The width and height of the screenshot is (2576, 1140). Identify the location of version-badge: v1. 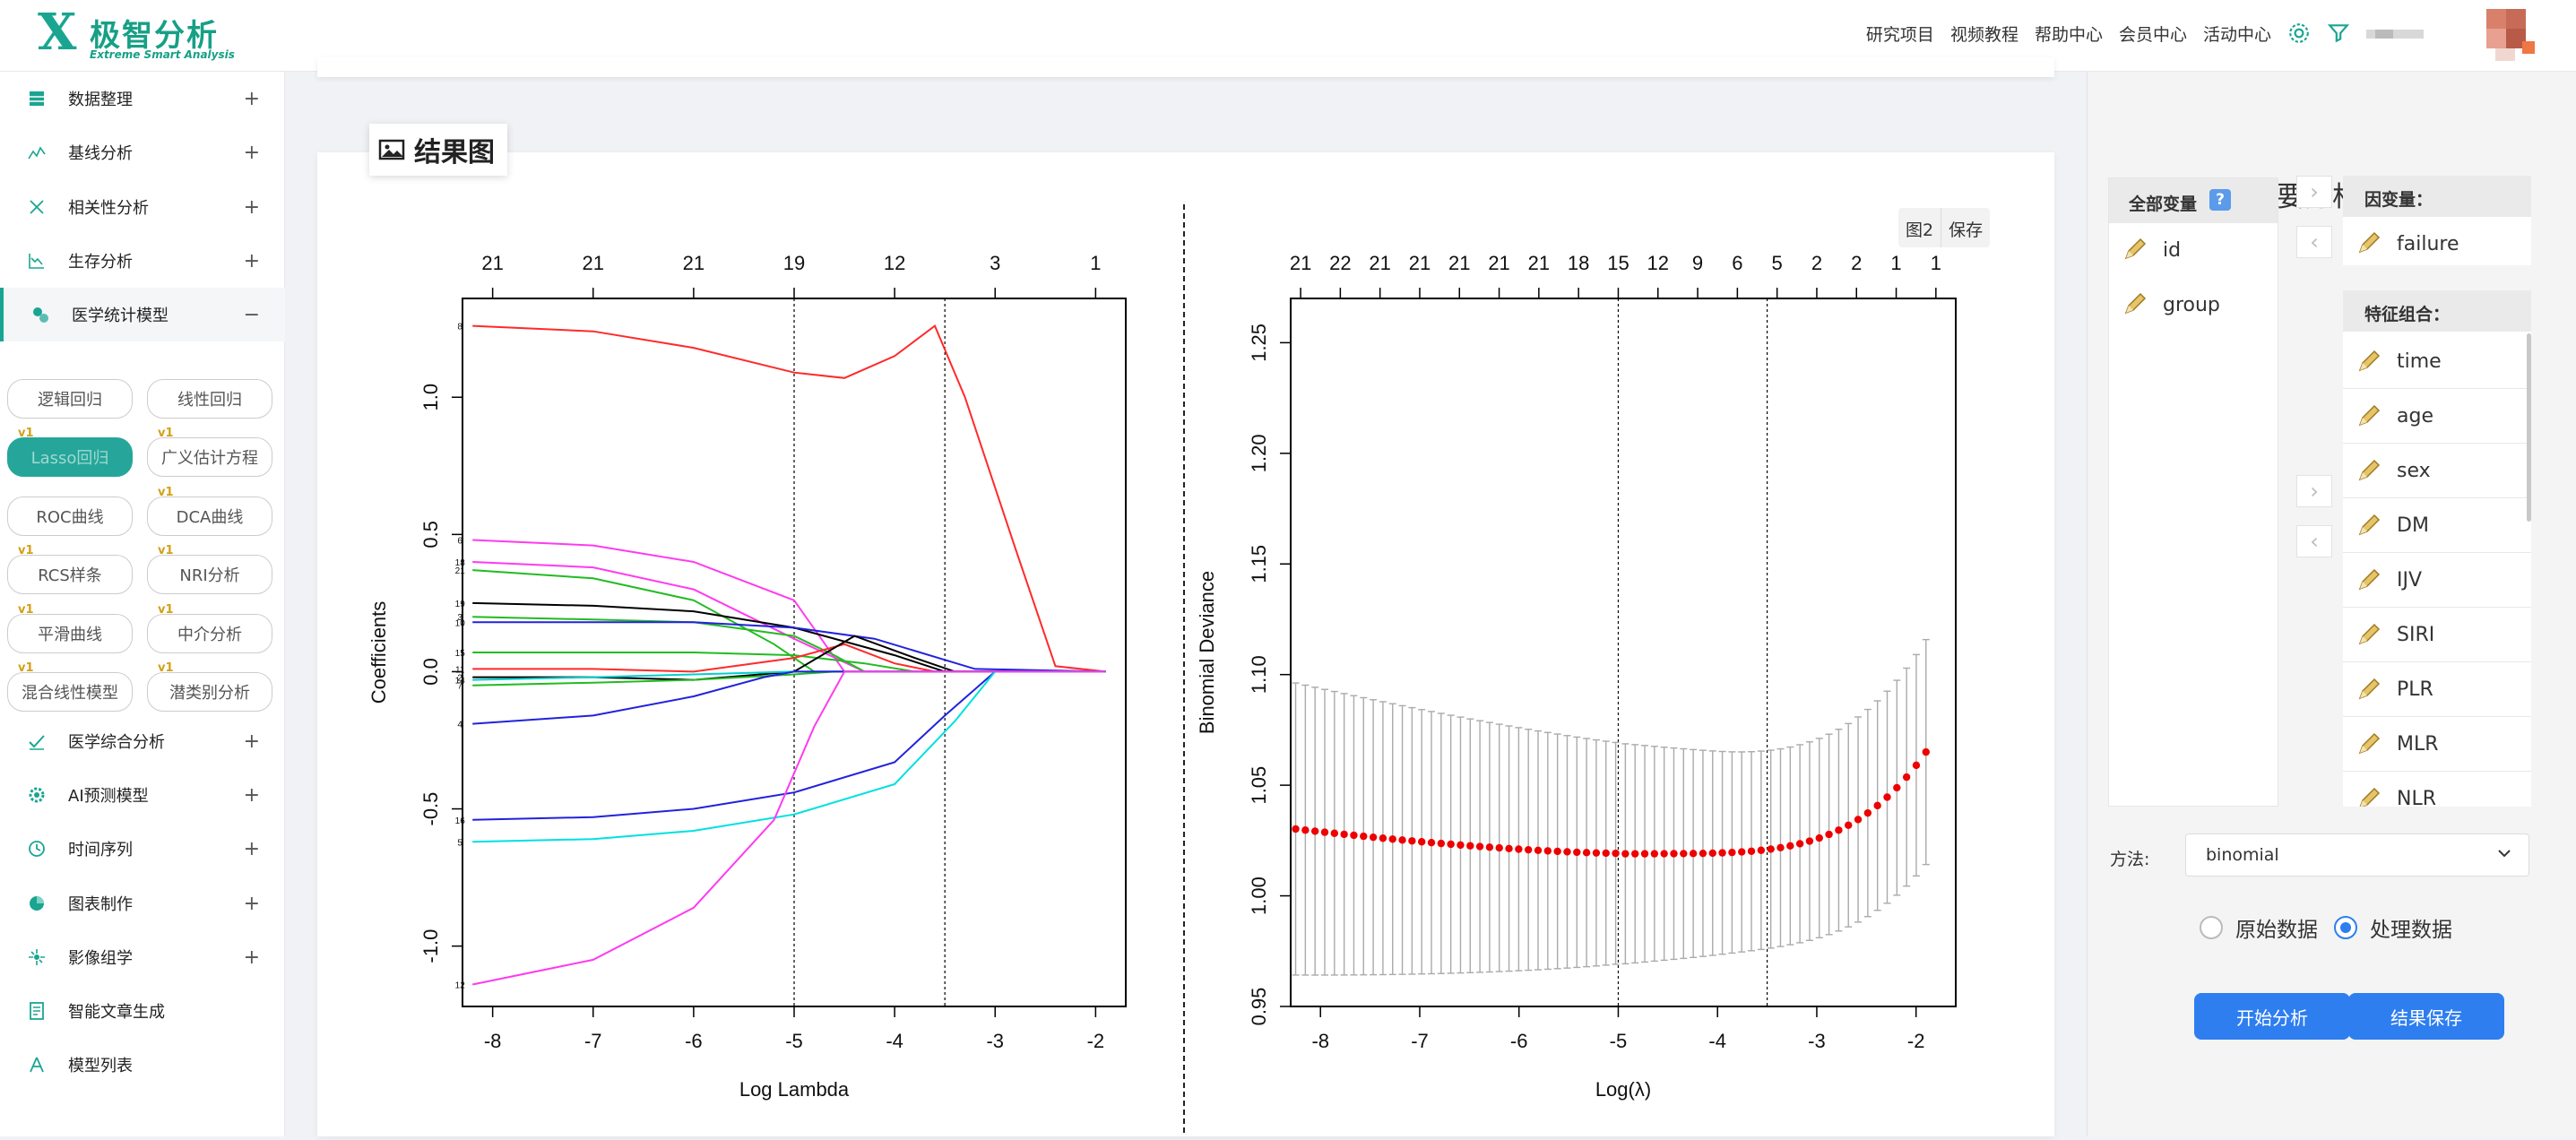
(26, 433).